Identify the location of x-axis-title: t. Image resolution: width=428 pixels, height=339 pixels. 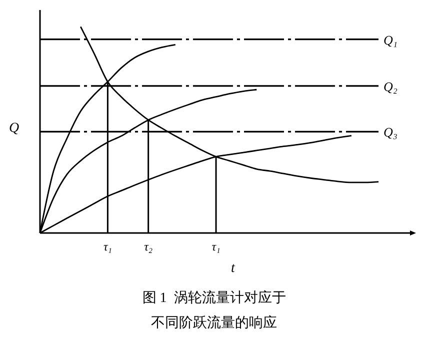
(233, 268).